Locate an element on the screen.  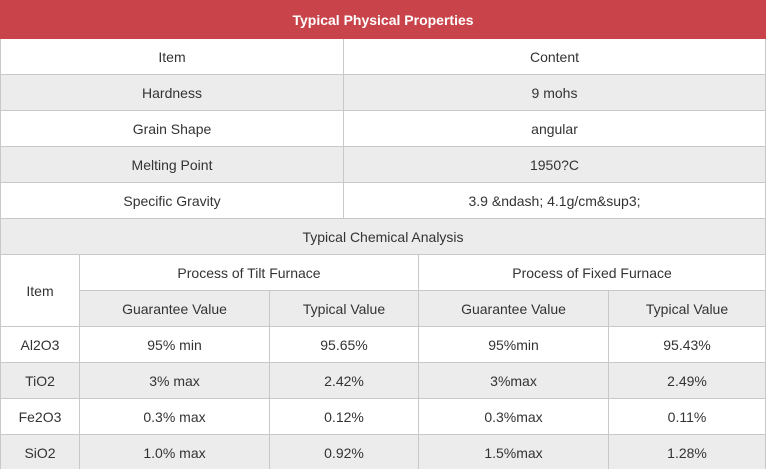
cell: Grain Shape is located at coordinates (172, 128).